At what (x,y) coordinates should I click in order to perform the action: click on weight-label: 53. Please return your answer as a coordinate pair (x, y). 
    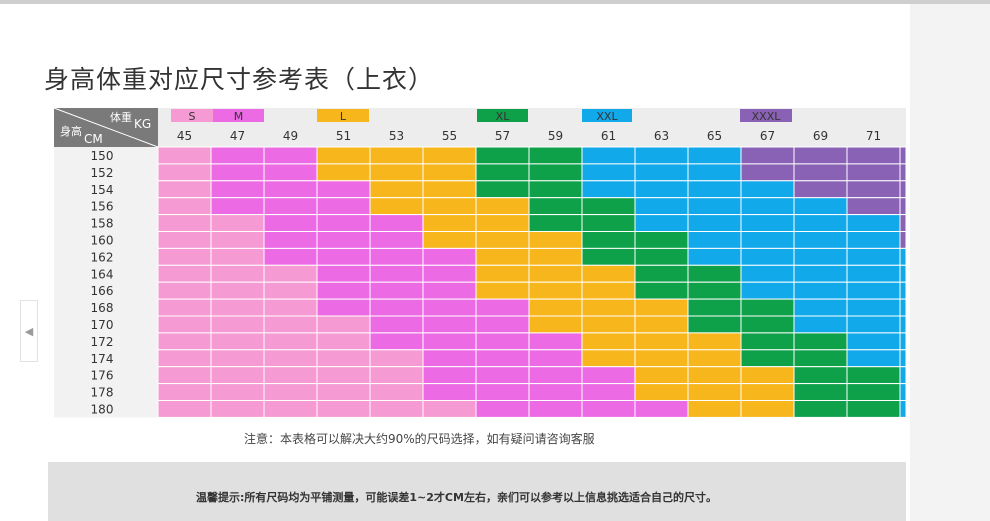
    Looking at the image, I should click on (396, 136).